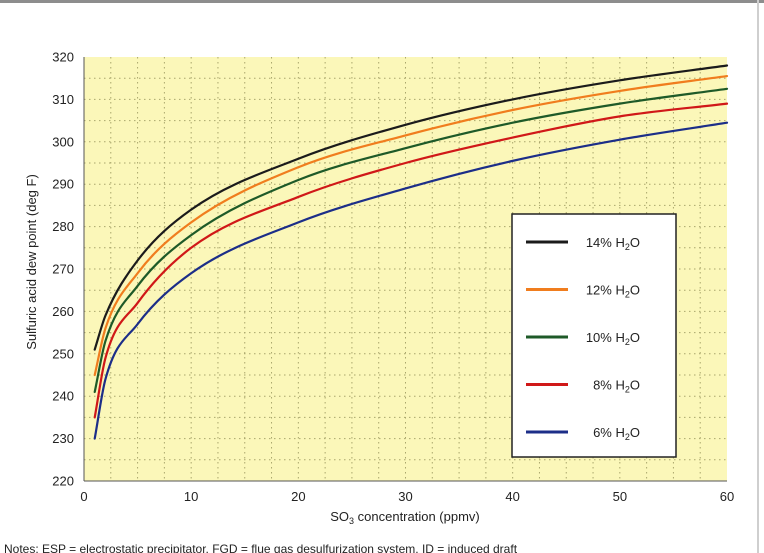  I want to click on legend-label: 8% H2​O, so click(616, 386).